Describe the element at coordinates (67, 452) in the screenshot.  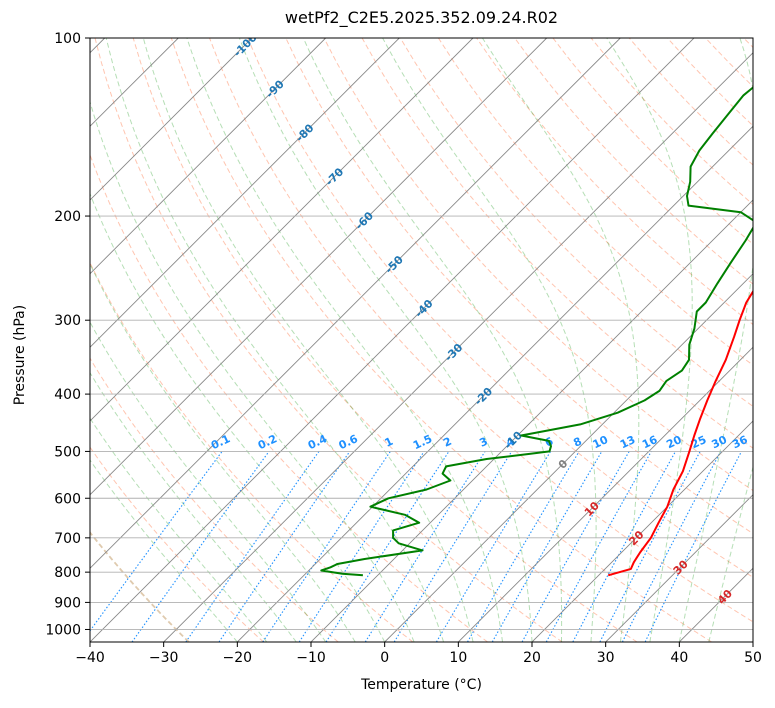
I see `y-tick-label: 500` at that location.